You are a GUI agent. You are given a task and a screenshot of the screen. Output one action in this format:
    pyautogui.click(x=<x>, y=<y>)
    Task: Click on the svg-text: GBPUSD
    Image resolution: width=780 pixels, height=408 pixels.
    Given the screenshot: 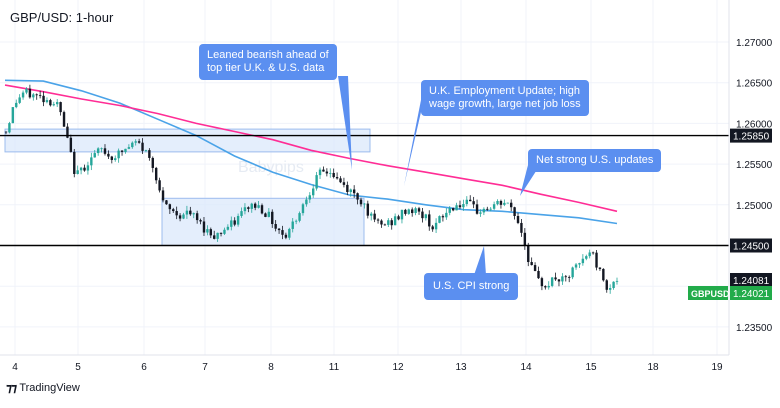 What is the action you would take?
    pyautogui.click(x=710, y=294)
    